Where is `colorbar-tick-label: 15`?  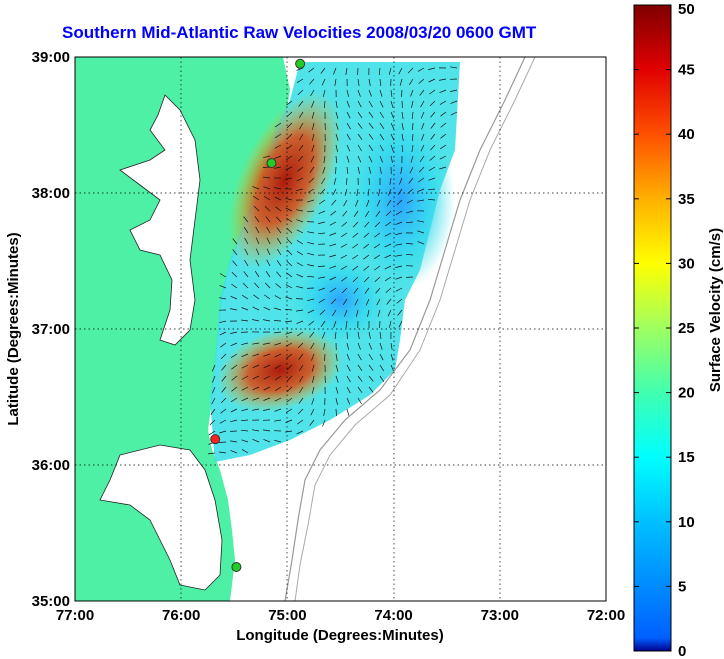 colorbar-tick-label: 15 is located at coordinates (686, 457).